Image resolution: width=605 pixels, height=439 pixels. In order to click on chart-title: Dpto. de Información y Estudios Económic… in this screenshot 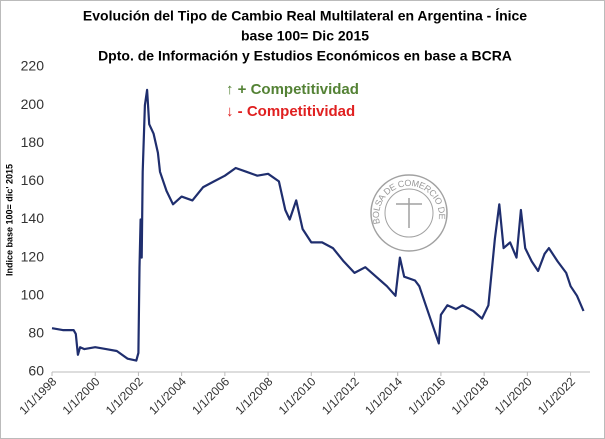, I will do `click(305, 56)`.